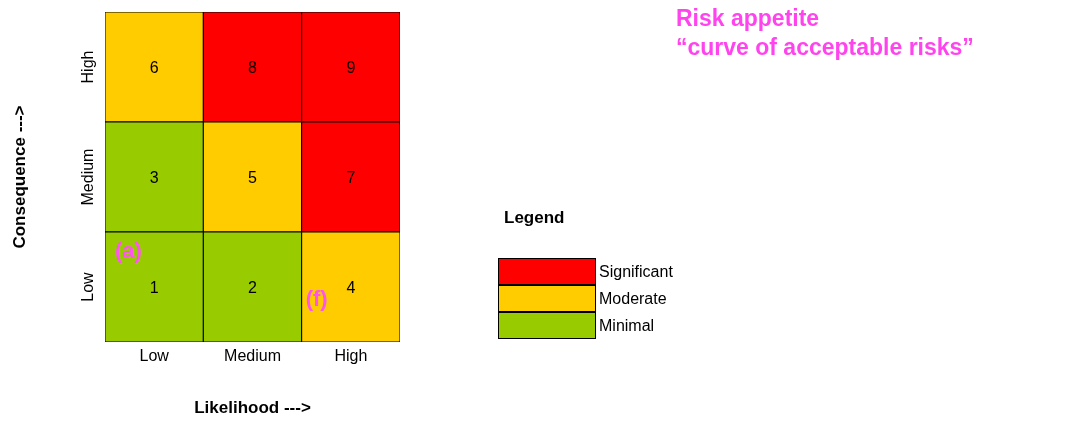 This screenshot has height=421, width=1081. What do you see at coordinates (351, 67) in the screenshot?
I see `data-label: 9` at bounding box center [351, 67].